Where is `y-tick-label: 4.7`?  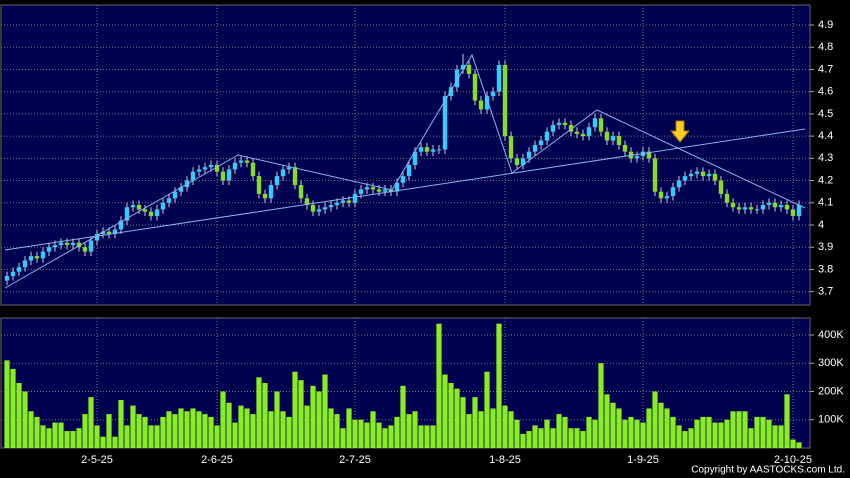 y-tick-label: 4.7 is located at coordinates (825, 69).